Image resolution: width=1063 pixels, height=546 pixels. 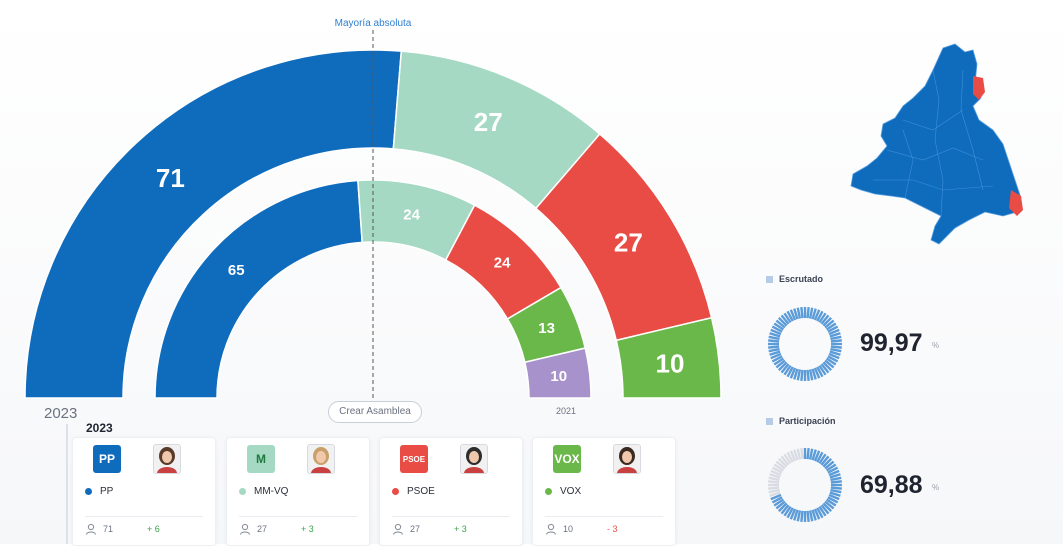 I want to click on turnout-value: 69,88, so click(x=891, y=485).